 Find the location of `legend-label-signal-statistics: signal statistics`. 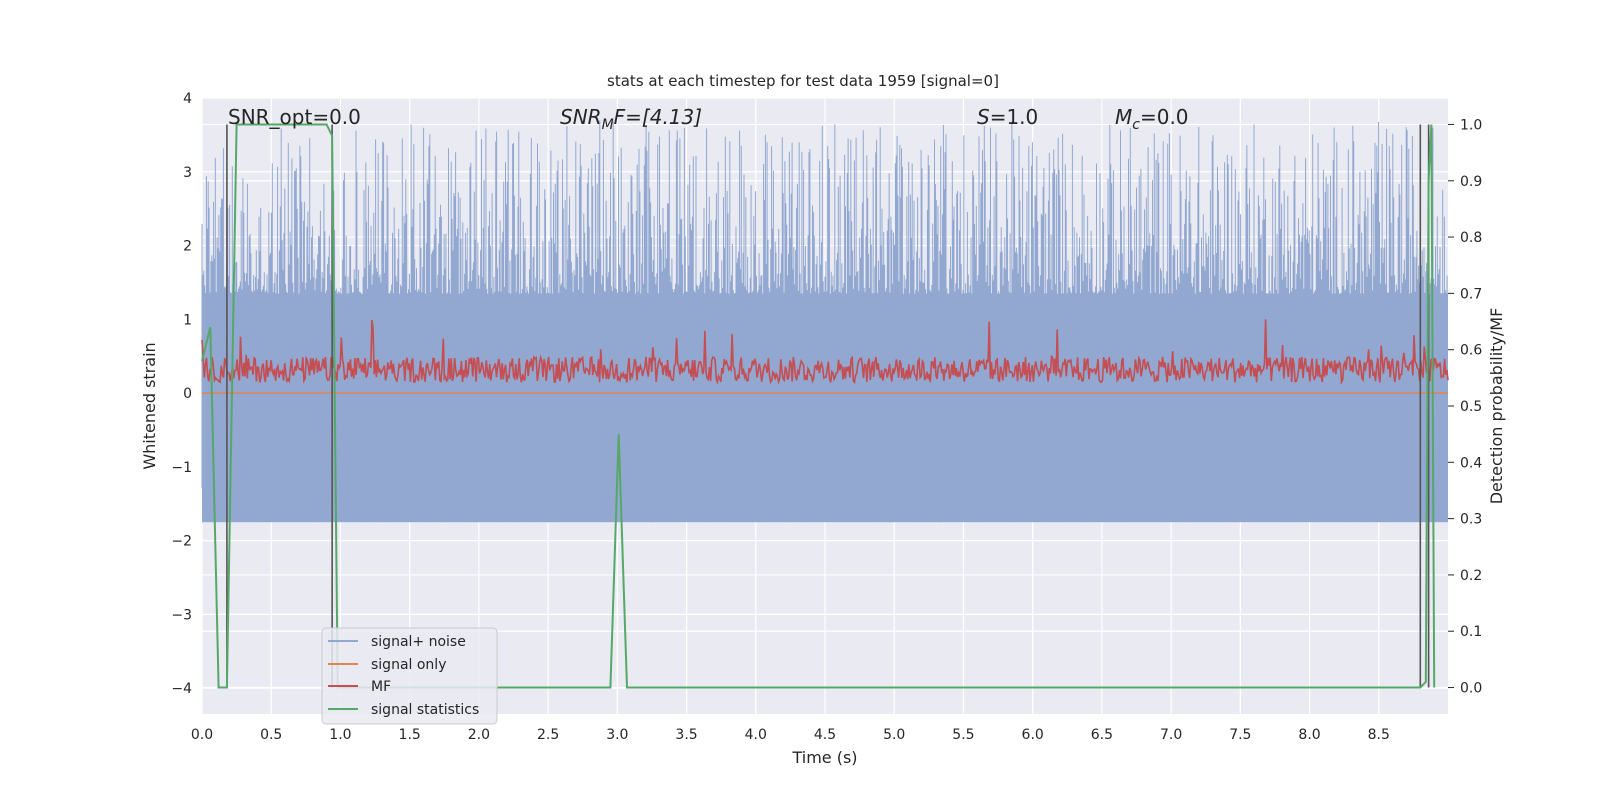

legend-label-signal-statistics: signal statistics is located at coordinates (425, 710).